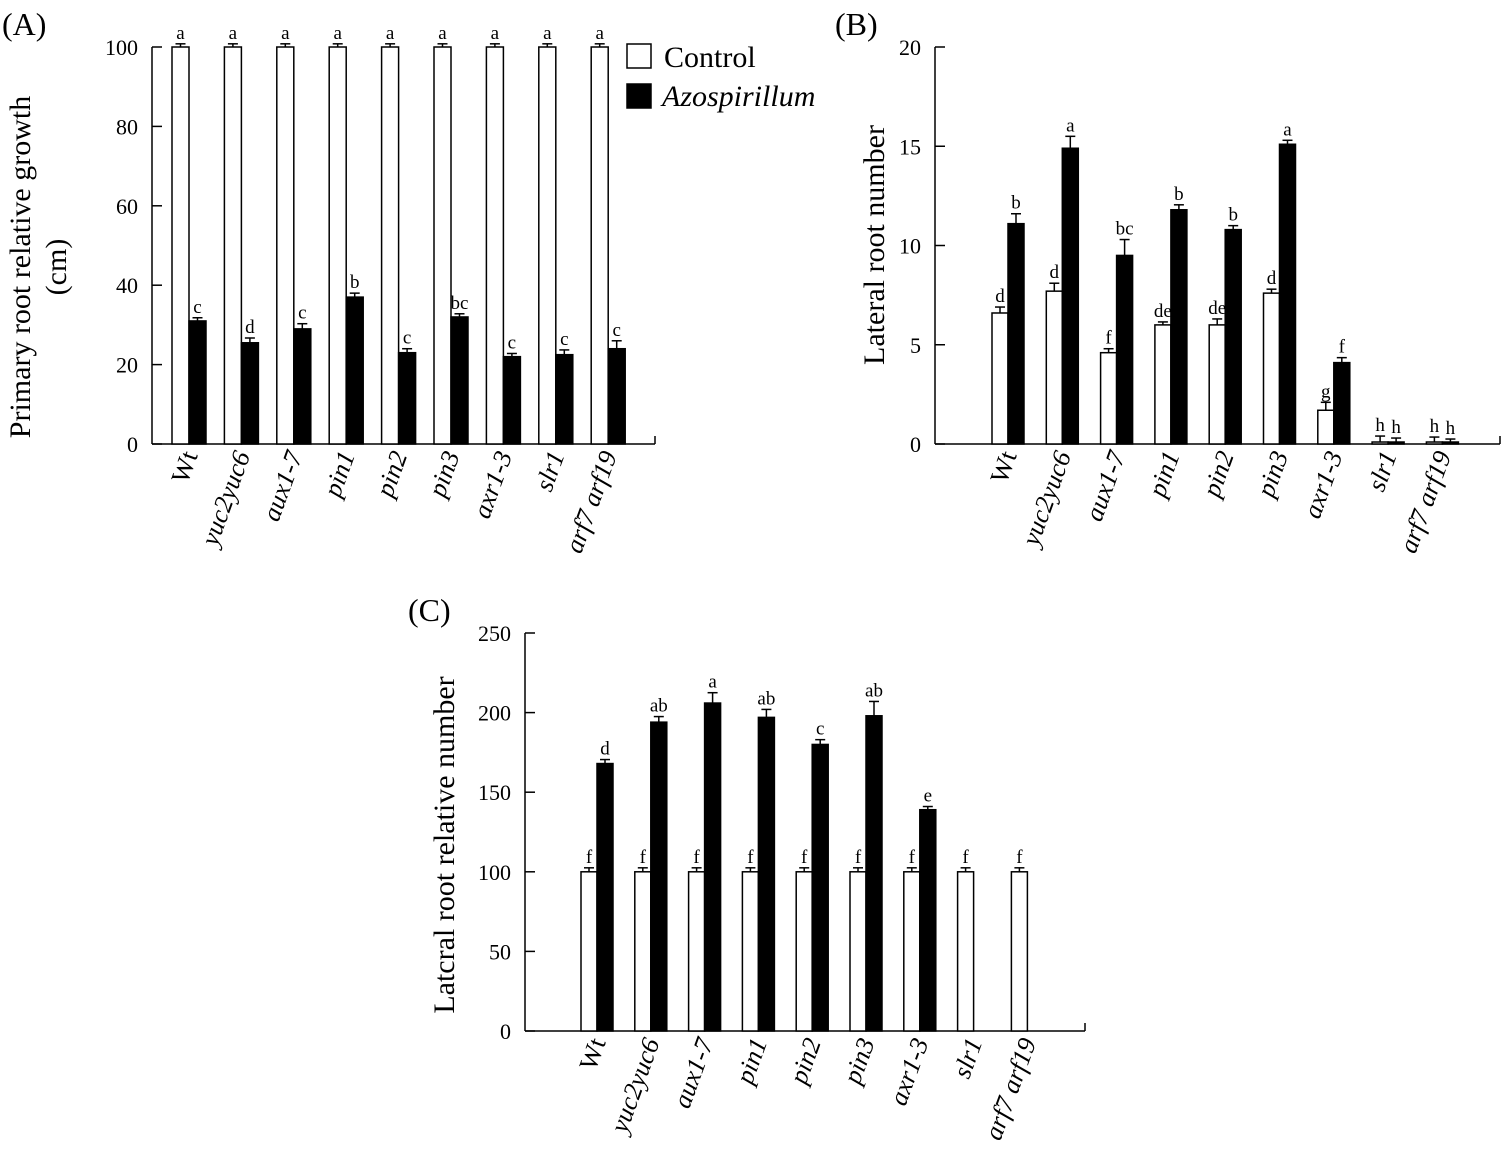 This screenshot has width=1505, height=1172. I want to click on y-tick-label: 40, so click(127, 285).